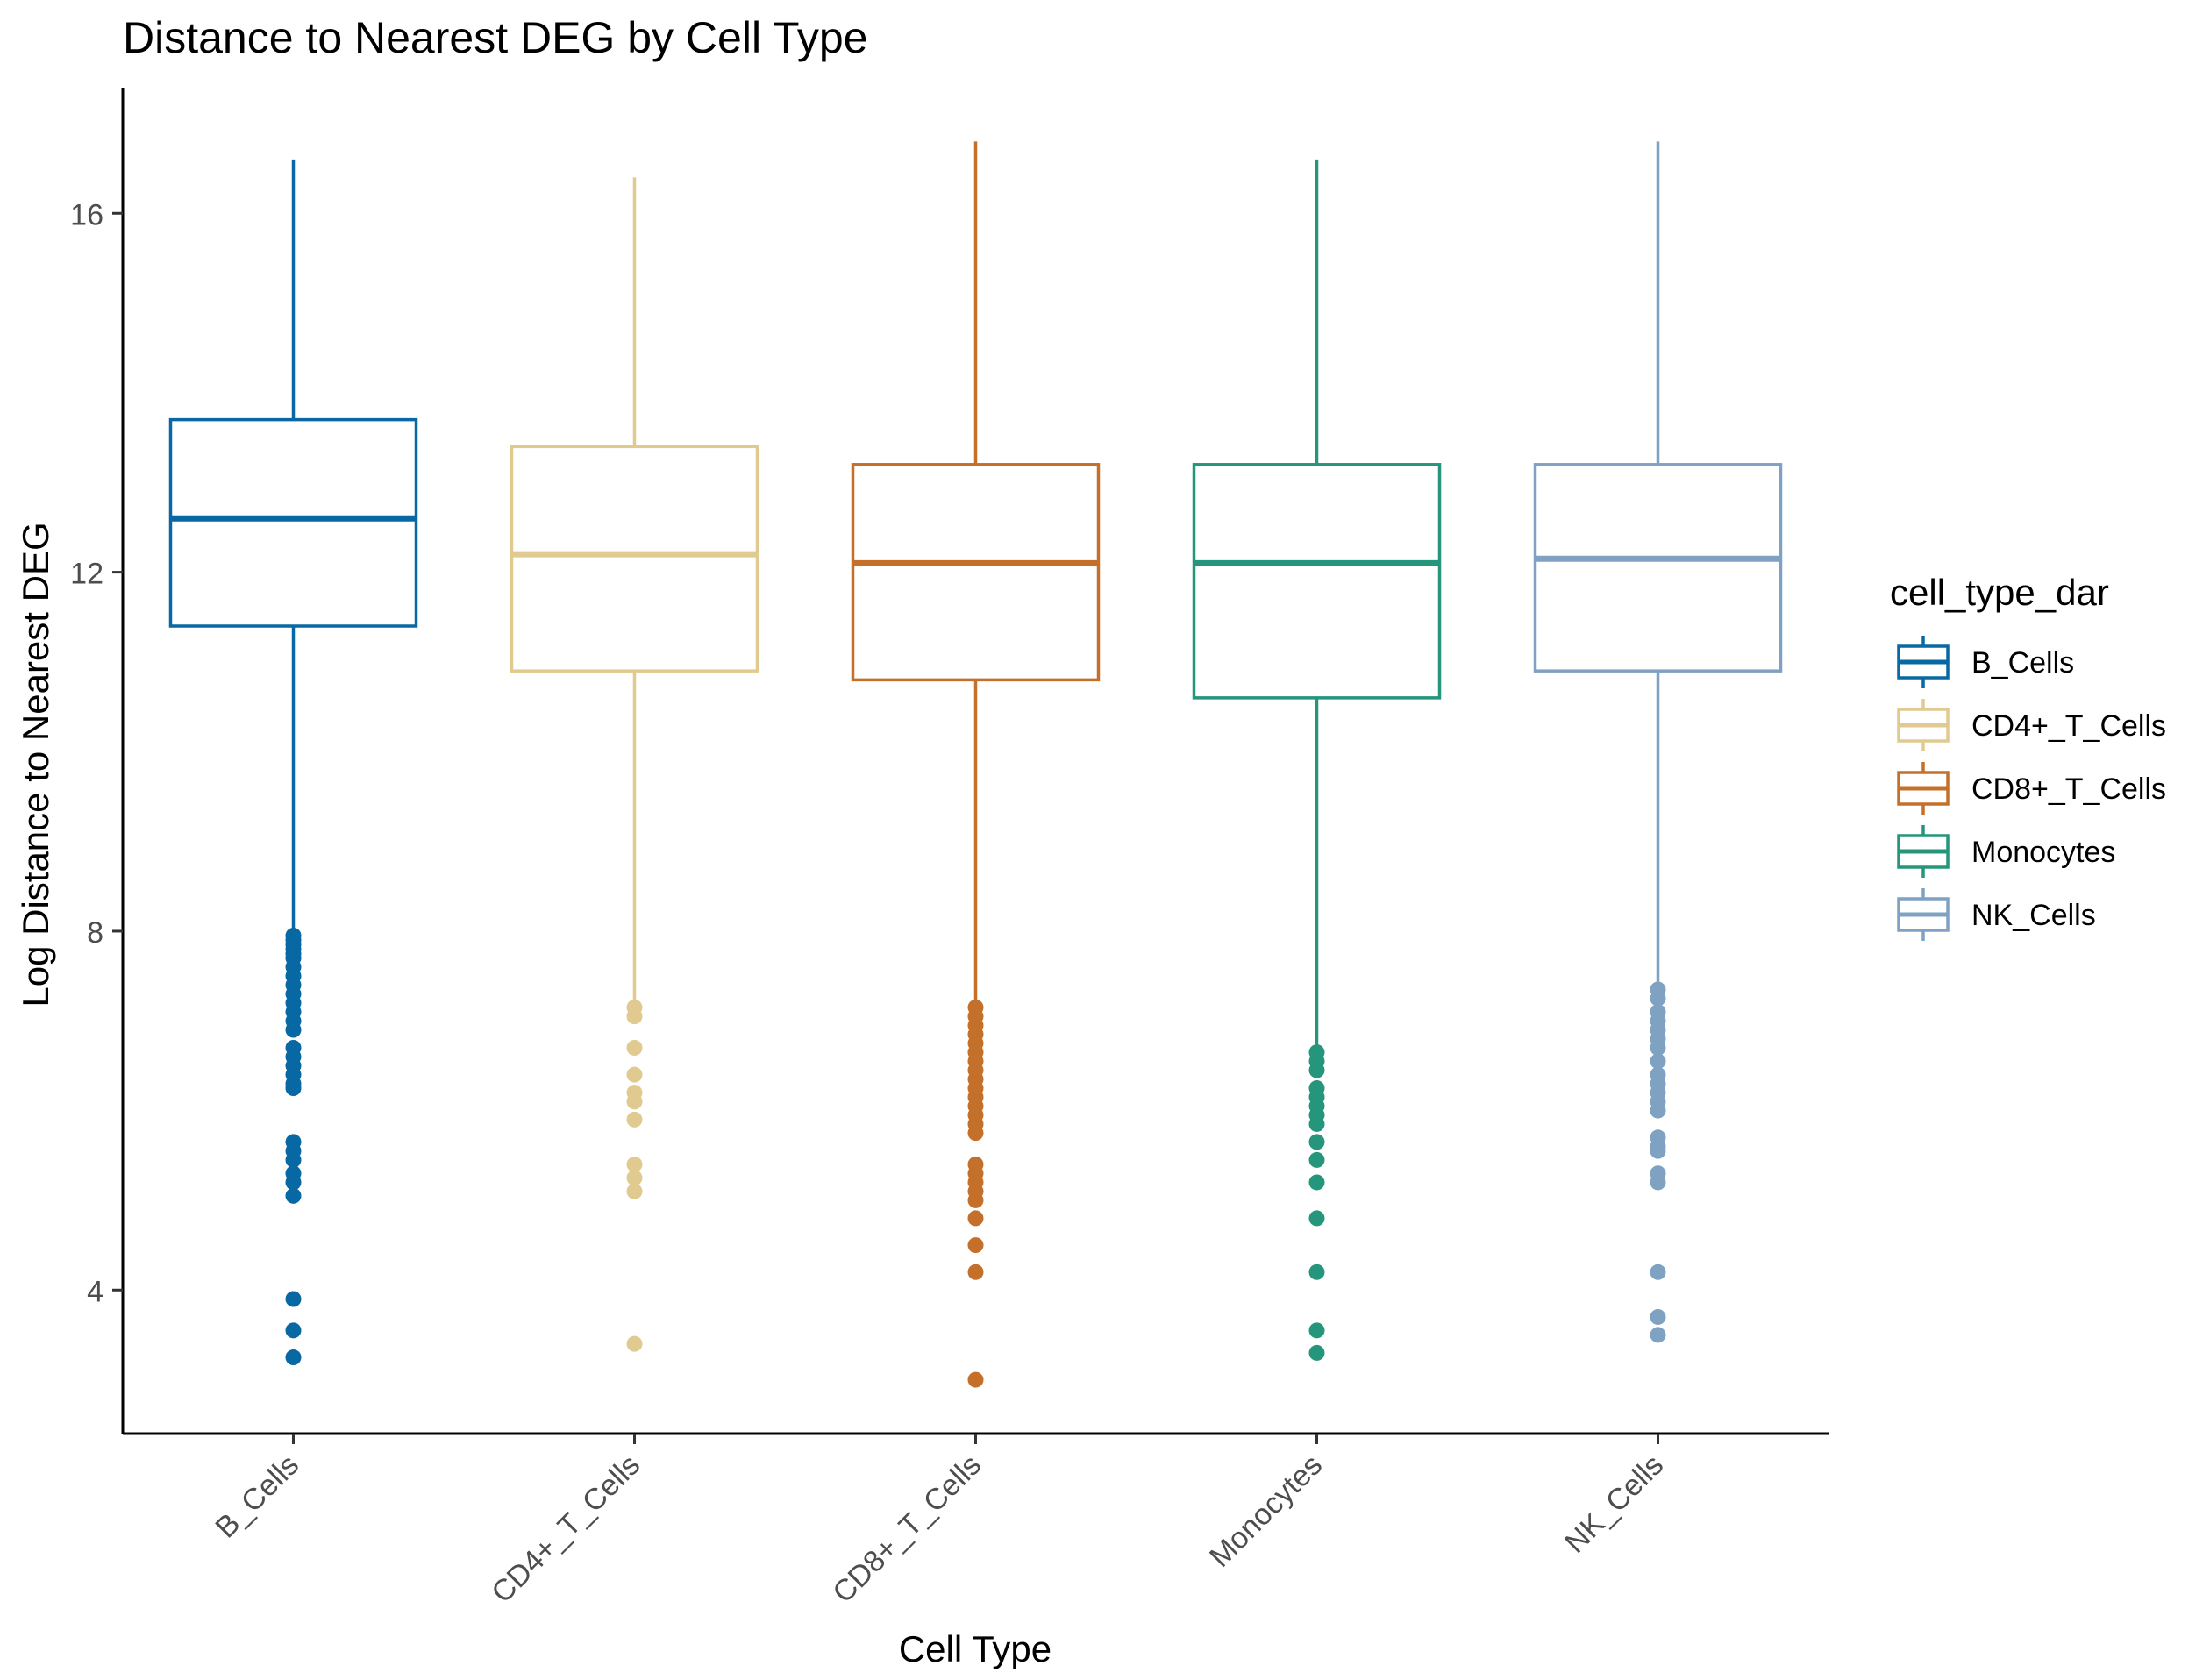 This screenshot has width=2210, height=1680. What do you see at coordinates (975, 1648) in the screenshot?
I see `x-axis-label: Cell Type` at bounding box center [975, 1648].